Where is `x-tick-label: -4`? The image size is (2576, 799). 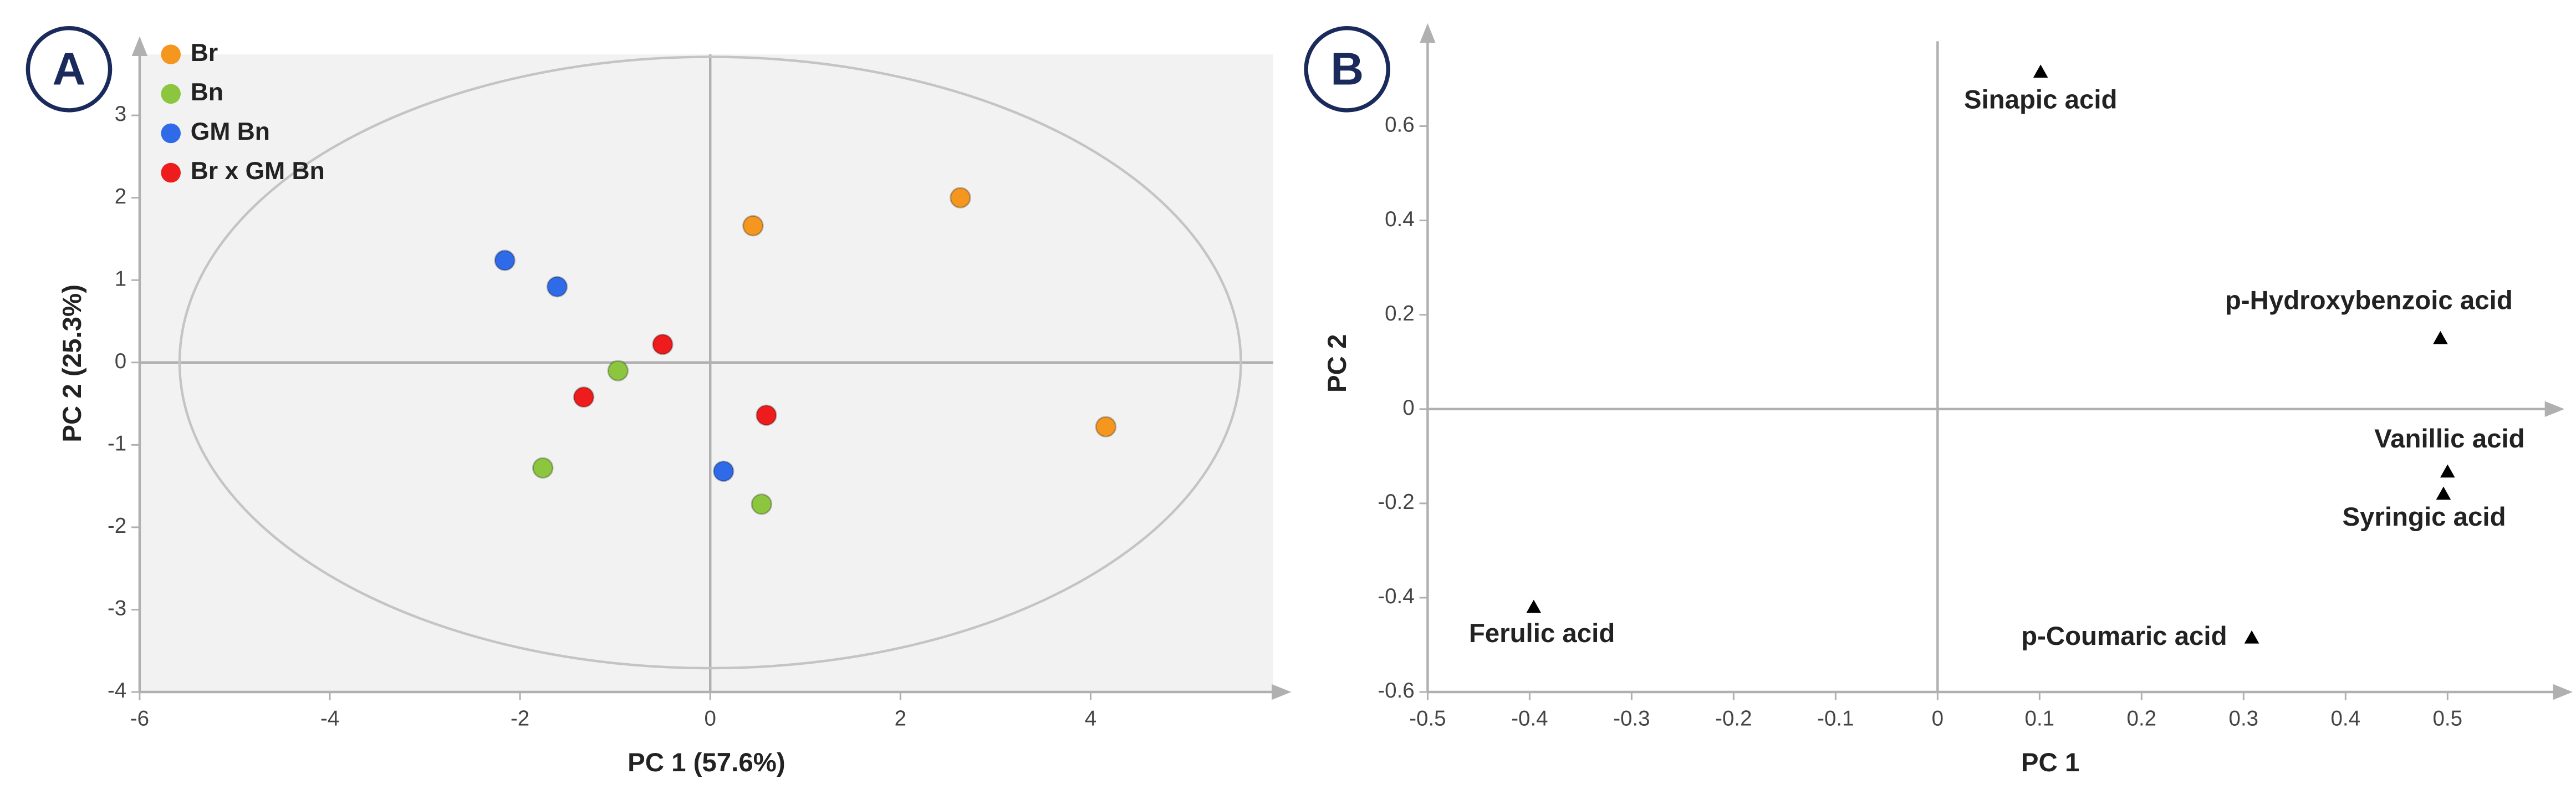
x-tick-label: -4 is located at coordinates (329, 719).